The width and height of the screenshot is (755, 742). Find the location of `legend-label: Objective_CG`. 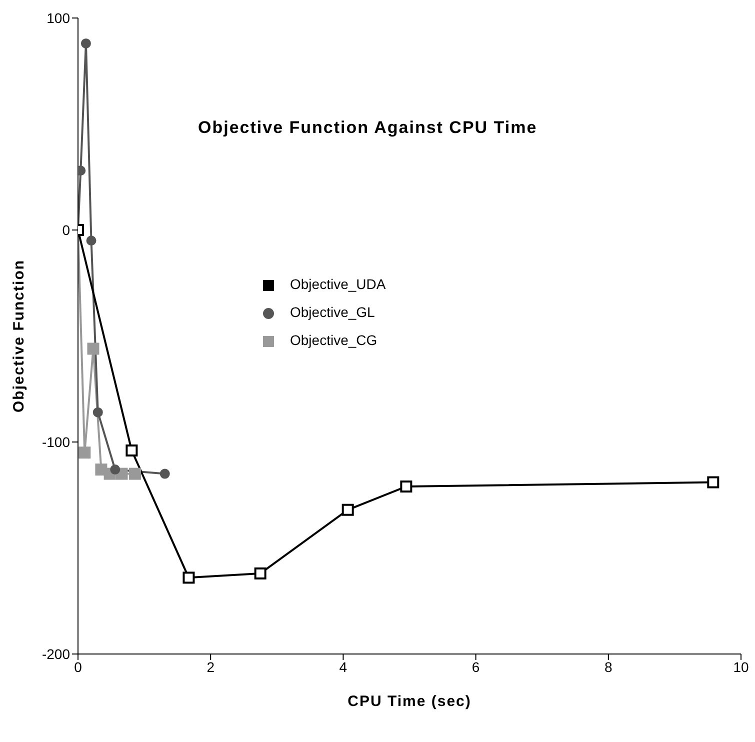

legend-label: Objective_CG is located at coordinates (334, 340).